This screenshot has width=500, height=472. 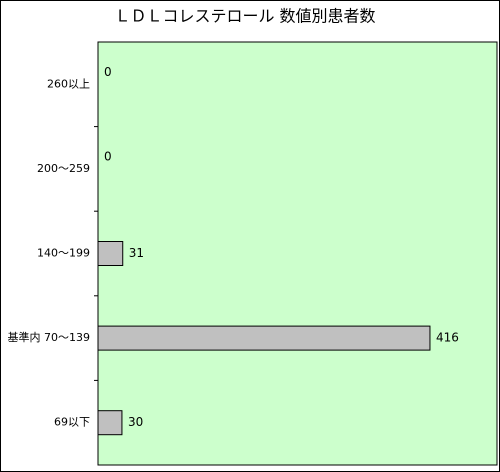 I want to click on data-label: 30, so click(x=135, y=422).